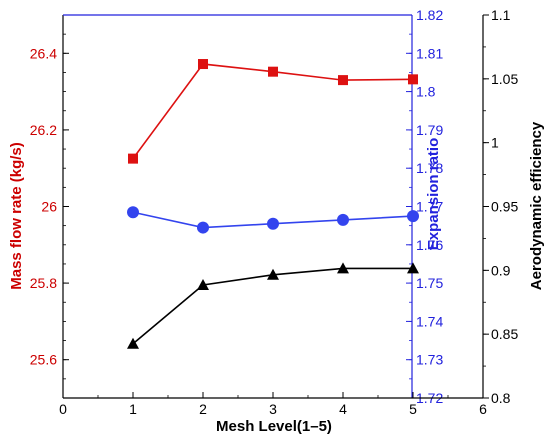  Describe the element at coordinates (501, 398) in the screenshot. I see `efficiency-tick-label: 0.8` at that location.